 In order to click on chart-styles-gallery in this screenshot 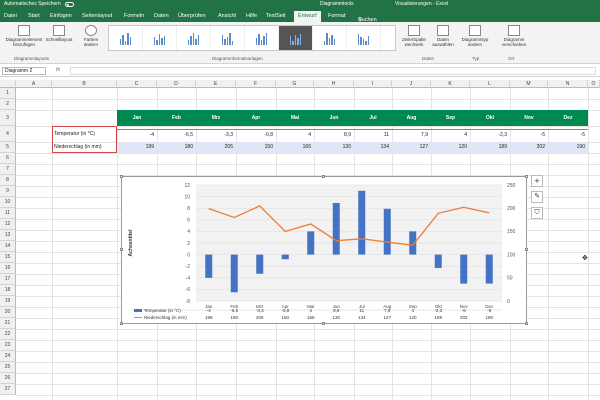, I will do `click(252, 38)`.